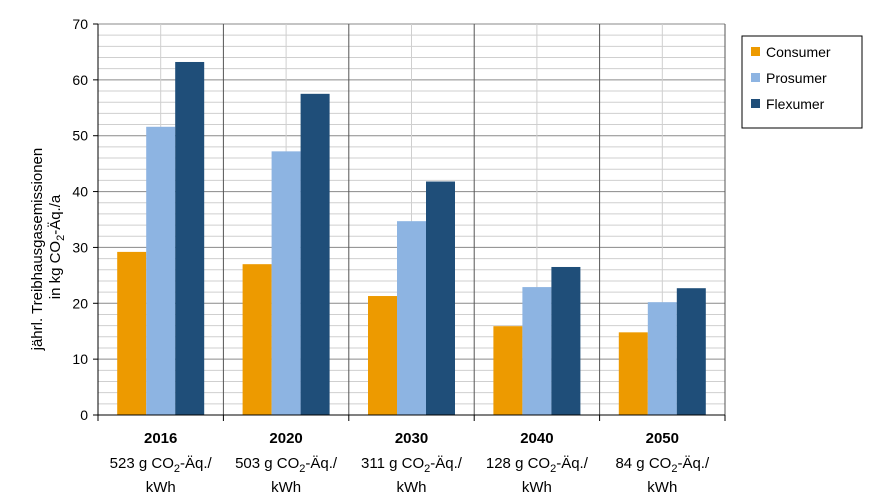  I want to click on y-tick-labels: 0 10 20 30 40 50 60 70, so click(80, 219).